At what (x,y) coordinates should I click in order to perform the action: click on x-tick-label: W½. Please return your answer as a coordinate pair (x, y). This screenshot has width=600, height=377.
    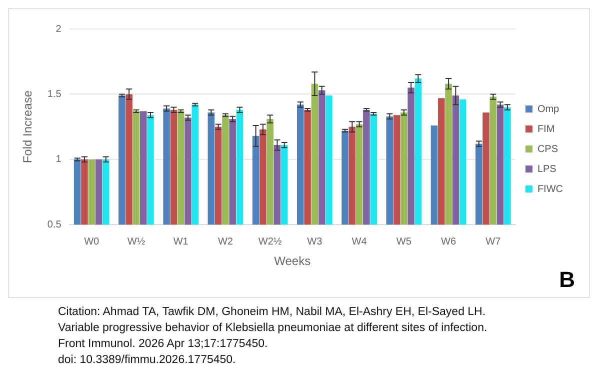
    Looking at the image, I should click on (136, 242).